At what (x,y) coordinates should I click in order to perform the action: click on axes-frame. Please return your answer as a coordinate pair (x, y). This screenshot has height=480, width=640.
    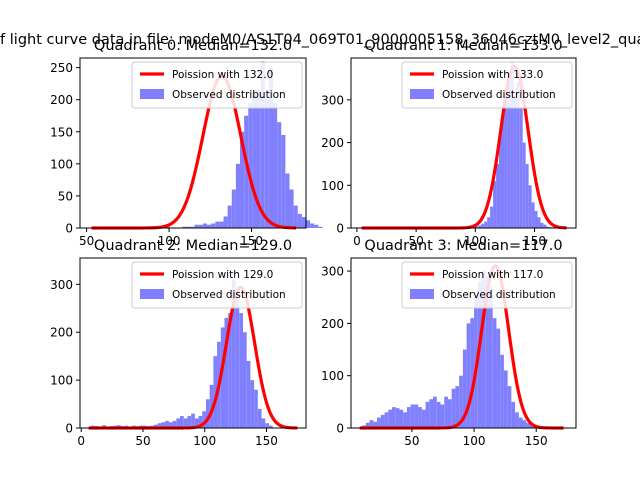
    Looking at the image, I should click on (463, 343).